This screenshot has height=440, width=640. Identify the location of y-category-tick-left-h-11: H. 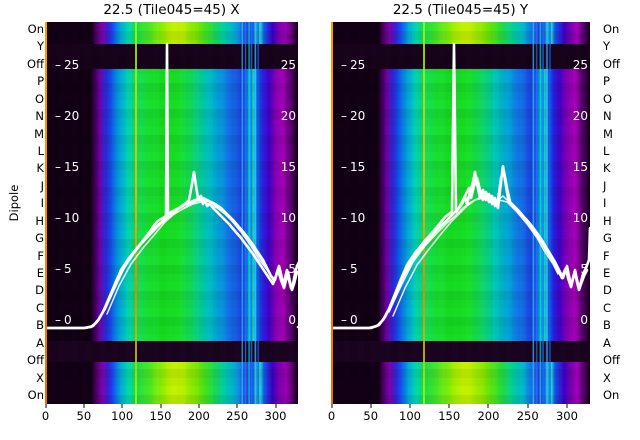
(39, 220).